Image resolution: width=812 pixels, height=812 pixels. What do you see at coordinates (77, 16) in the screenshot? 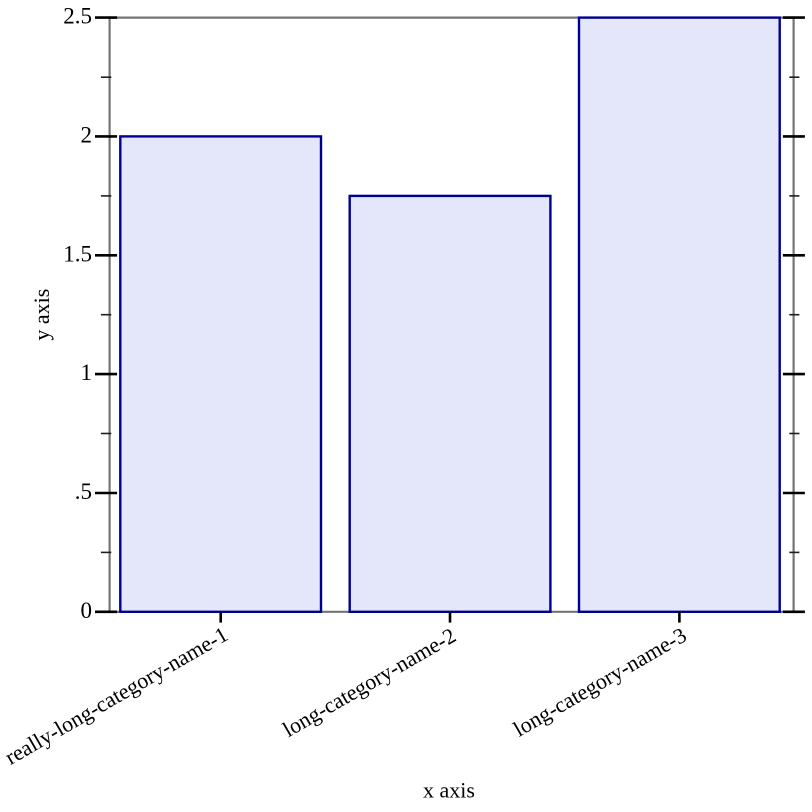
I see `svg-text: 2.5` at bounding box center [77, 16].